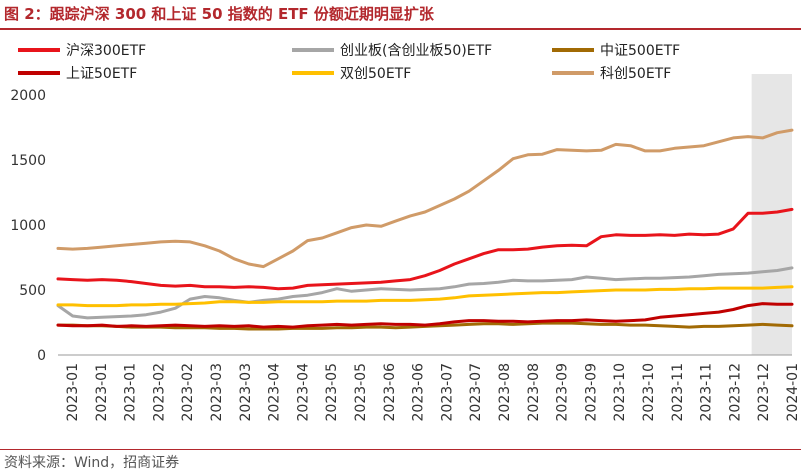 Image resolution: width=801 pixels, height=473 pixels. What do you see at coordinates (219, 14) in the screenshot?
I see `figure-title: 图 2：跟踪沪深 300 和上证 50 指数的 ETF 份额近期明显扩张` at bounding box center [219, 14].